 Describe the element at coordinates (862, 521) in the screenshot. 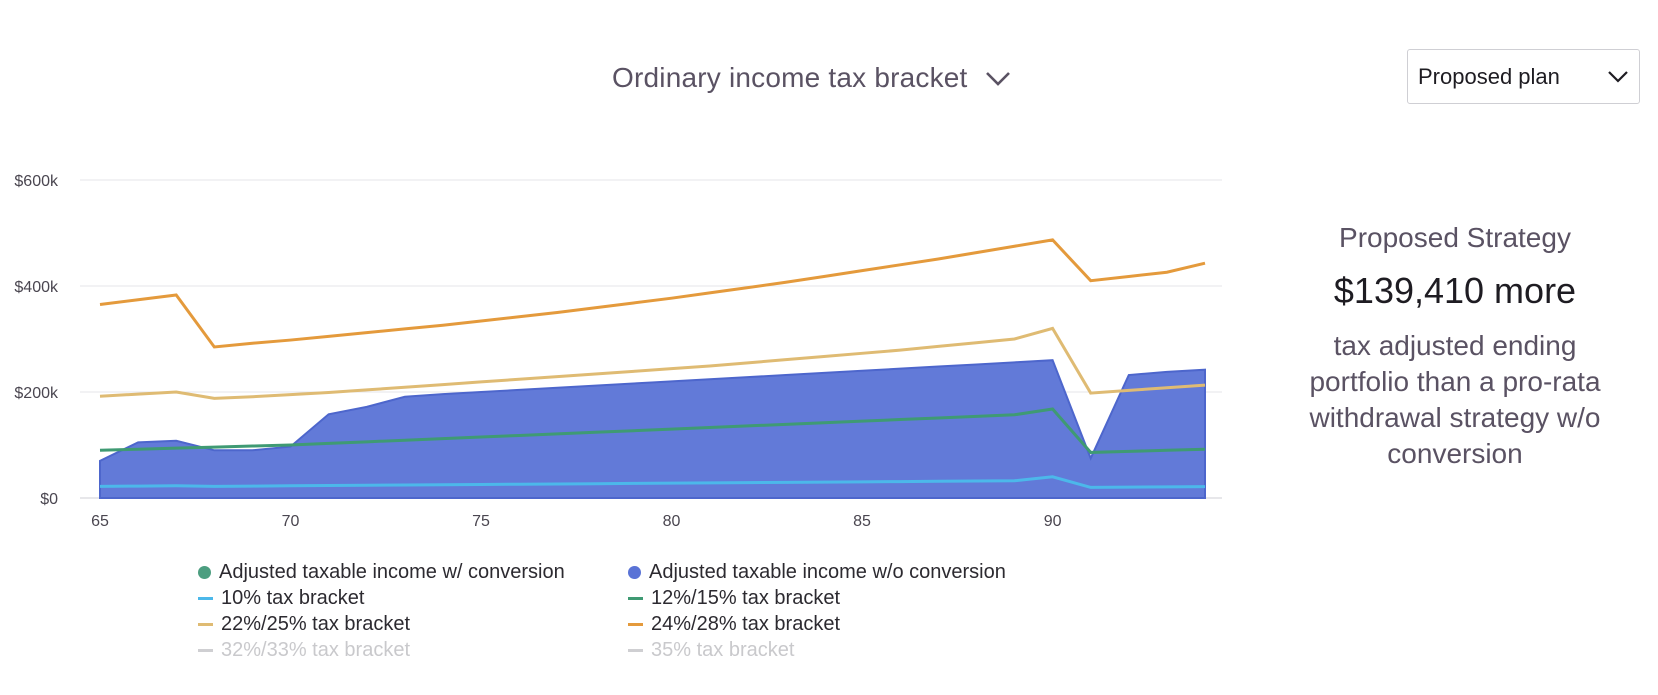

I see `x-tick-label: 85` at that location.